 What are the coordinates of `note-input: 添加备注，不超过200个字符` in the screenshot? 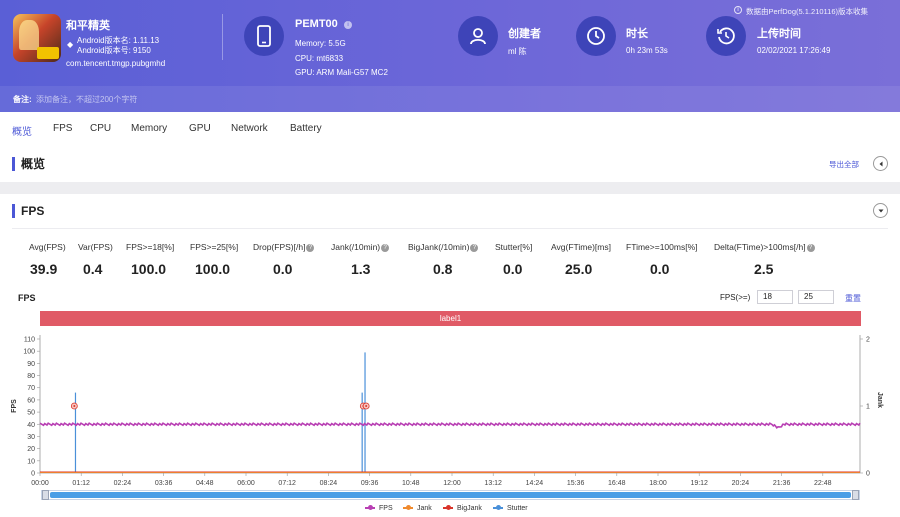 It's located at (87, 99).